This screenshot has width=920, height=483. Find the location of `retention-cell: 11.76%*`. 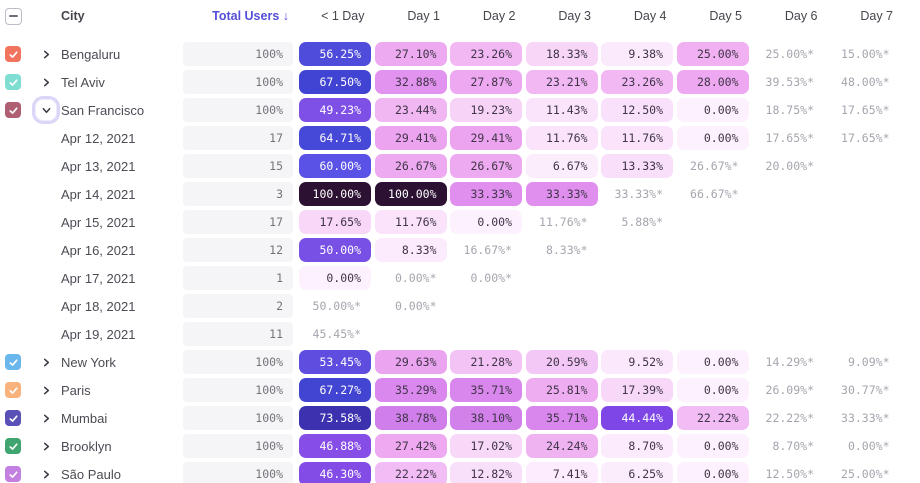

retention-cell: 11.76%* is located at coordinates (563, 222).